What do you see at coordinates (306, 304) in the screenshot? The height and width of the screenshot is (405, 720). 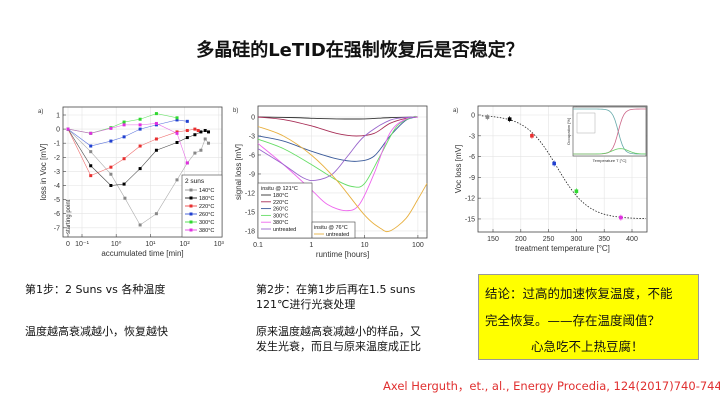 I see `step2-heading-line2: 121℃进行光衰处理` at bounding box center [306, 304].